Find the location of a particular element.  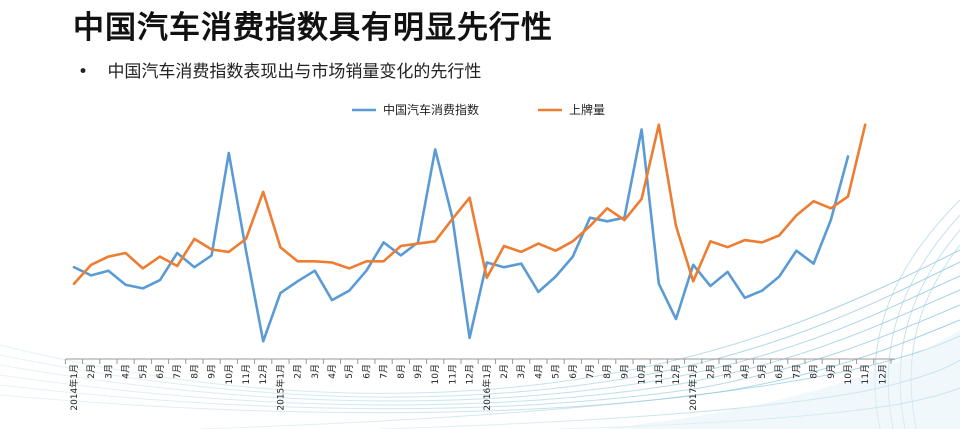

bullet-text: 中国汽车消费指数表现出与市场销量变化的先行性 is located at coordinates (294, 72).